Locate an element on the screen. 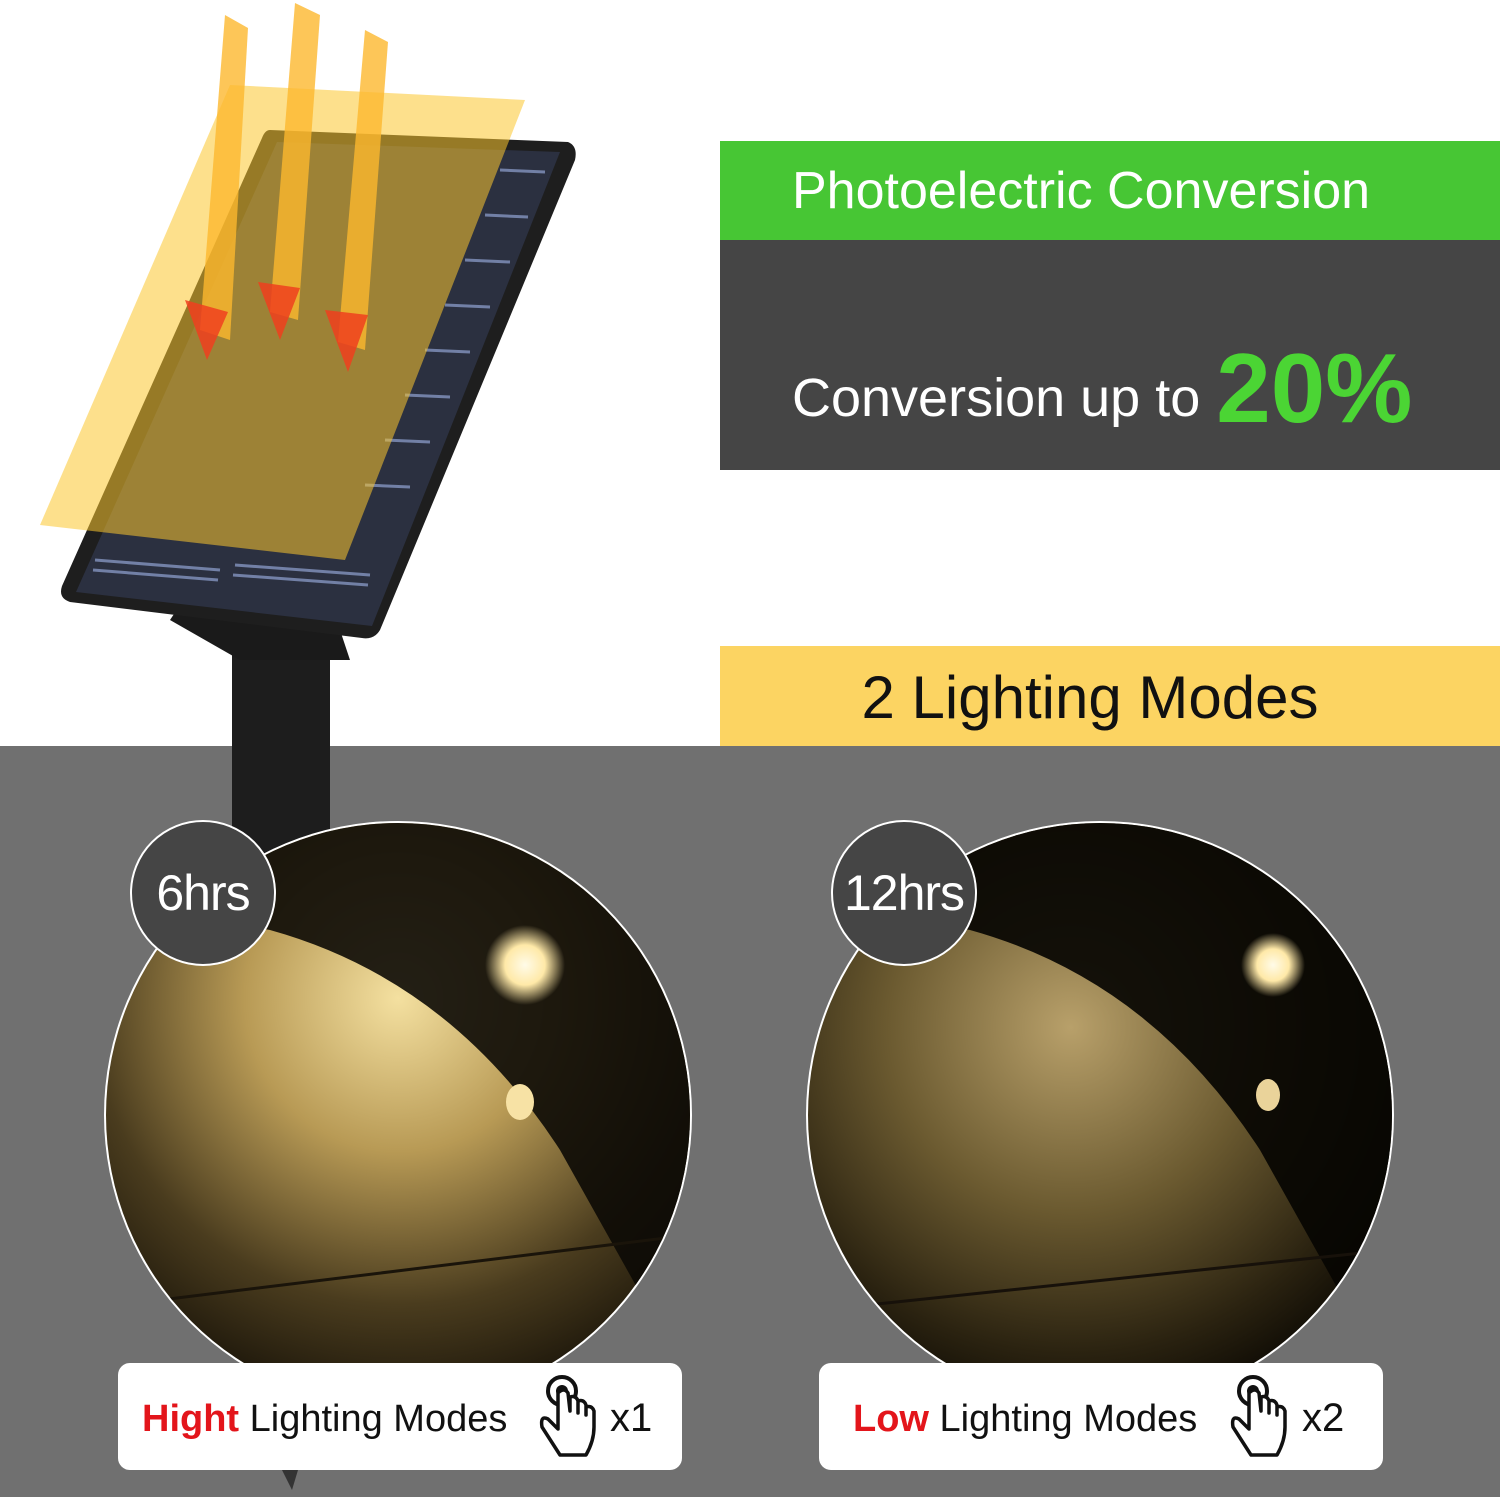 This screenshot has height=1497, width=1500. press-count: x1 is located at coordinates (631, 1418).